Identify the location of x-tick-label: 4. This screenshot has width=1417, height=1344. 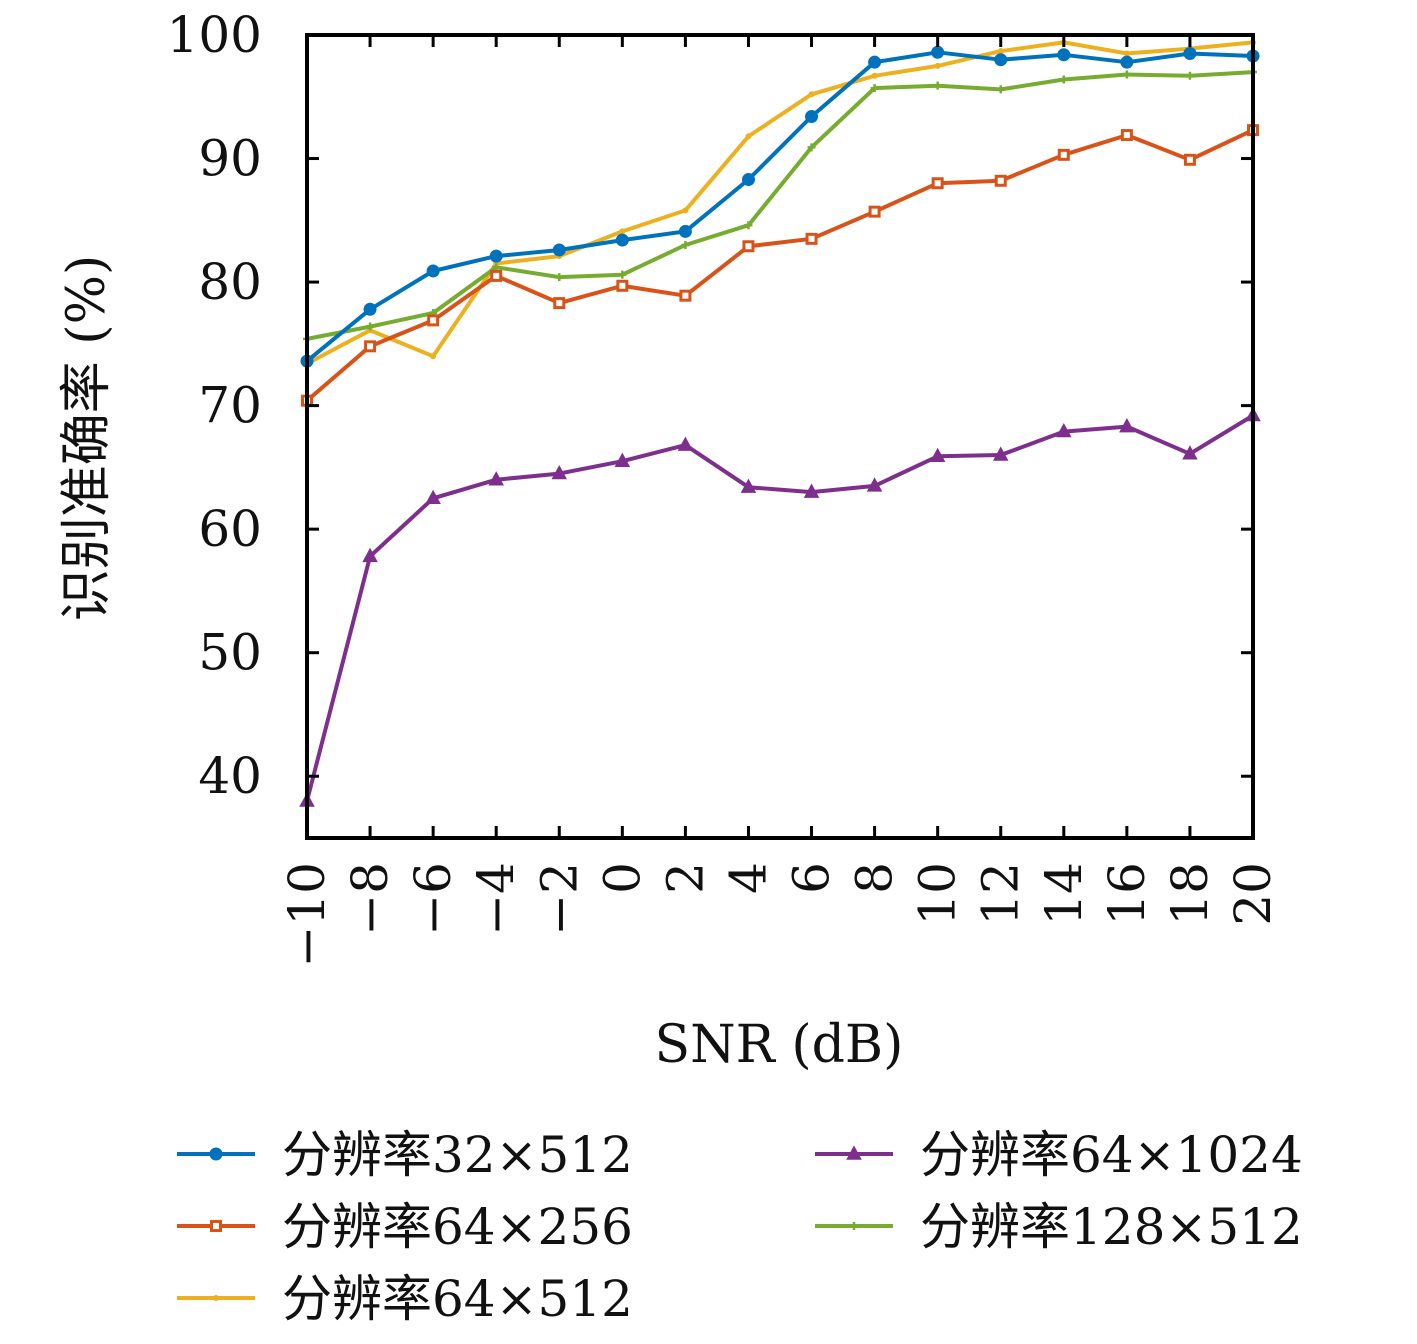
(748, 878).